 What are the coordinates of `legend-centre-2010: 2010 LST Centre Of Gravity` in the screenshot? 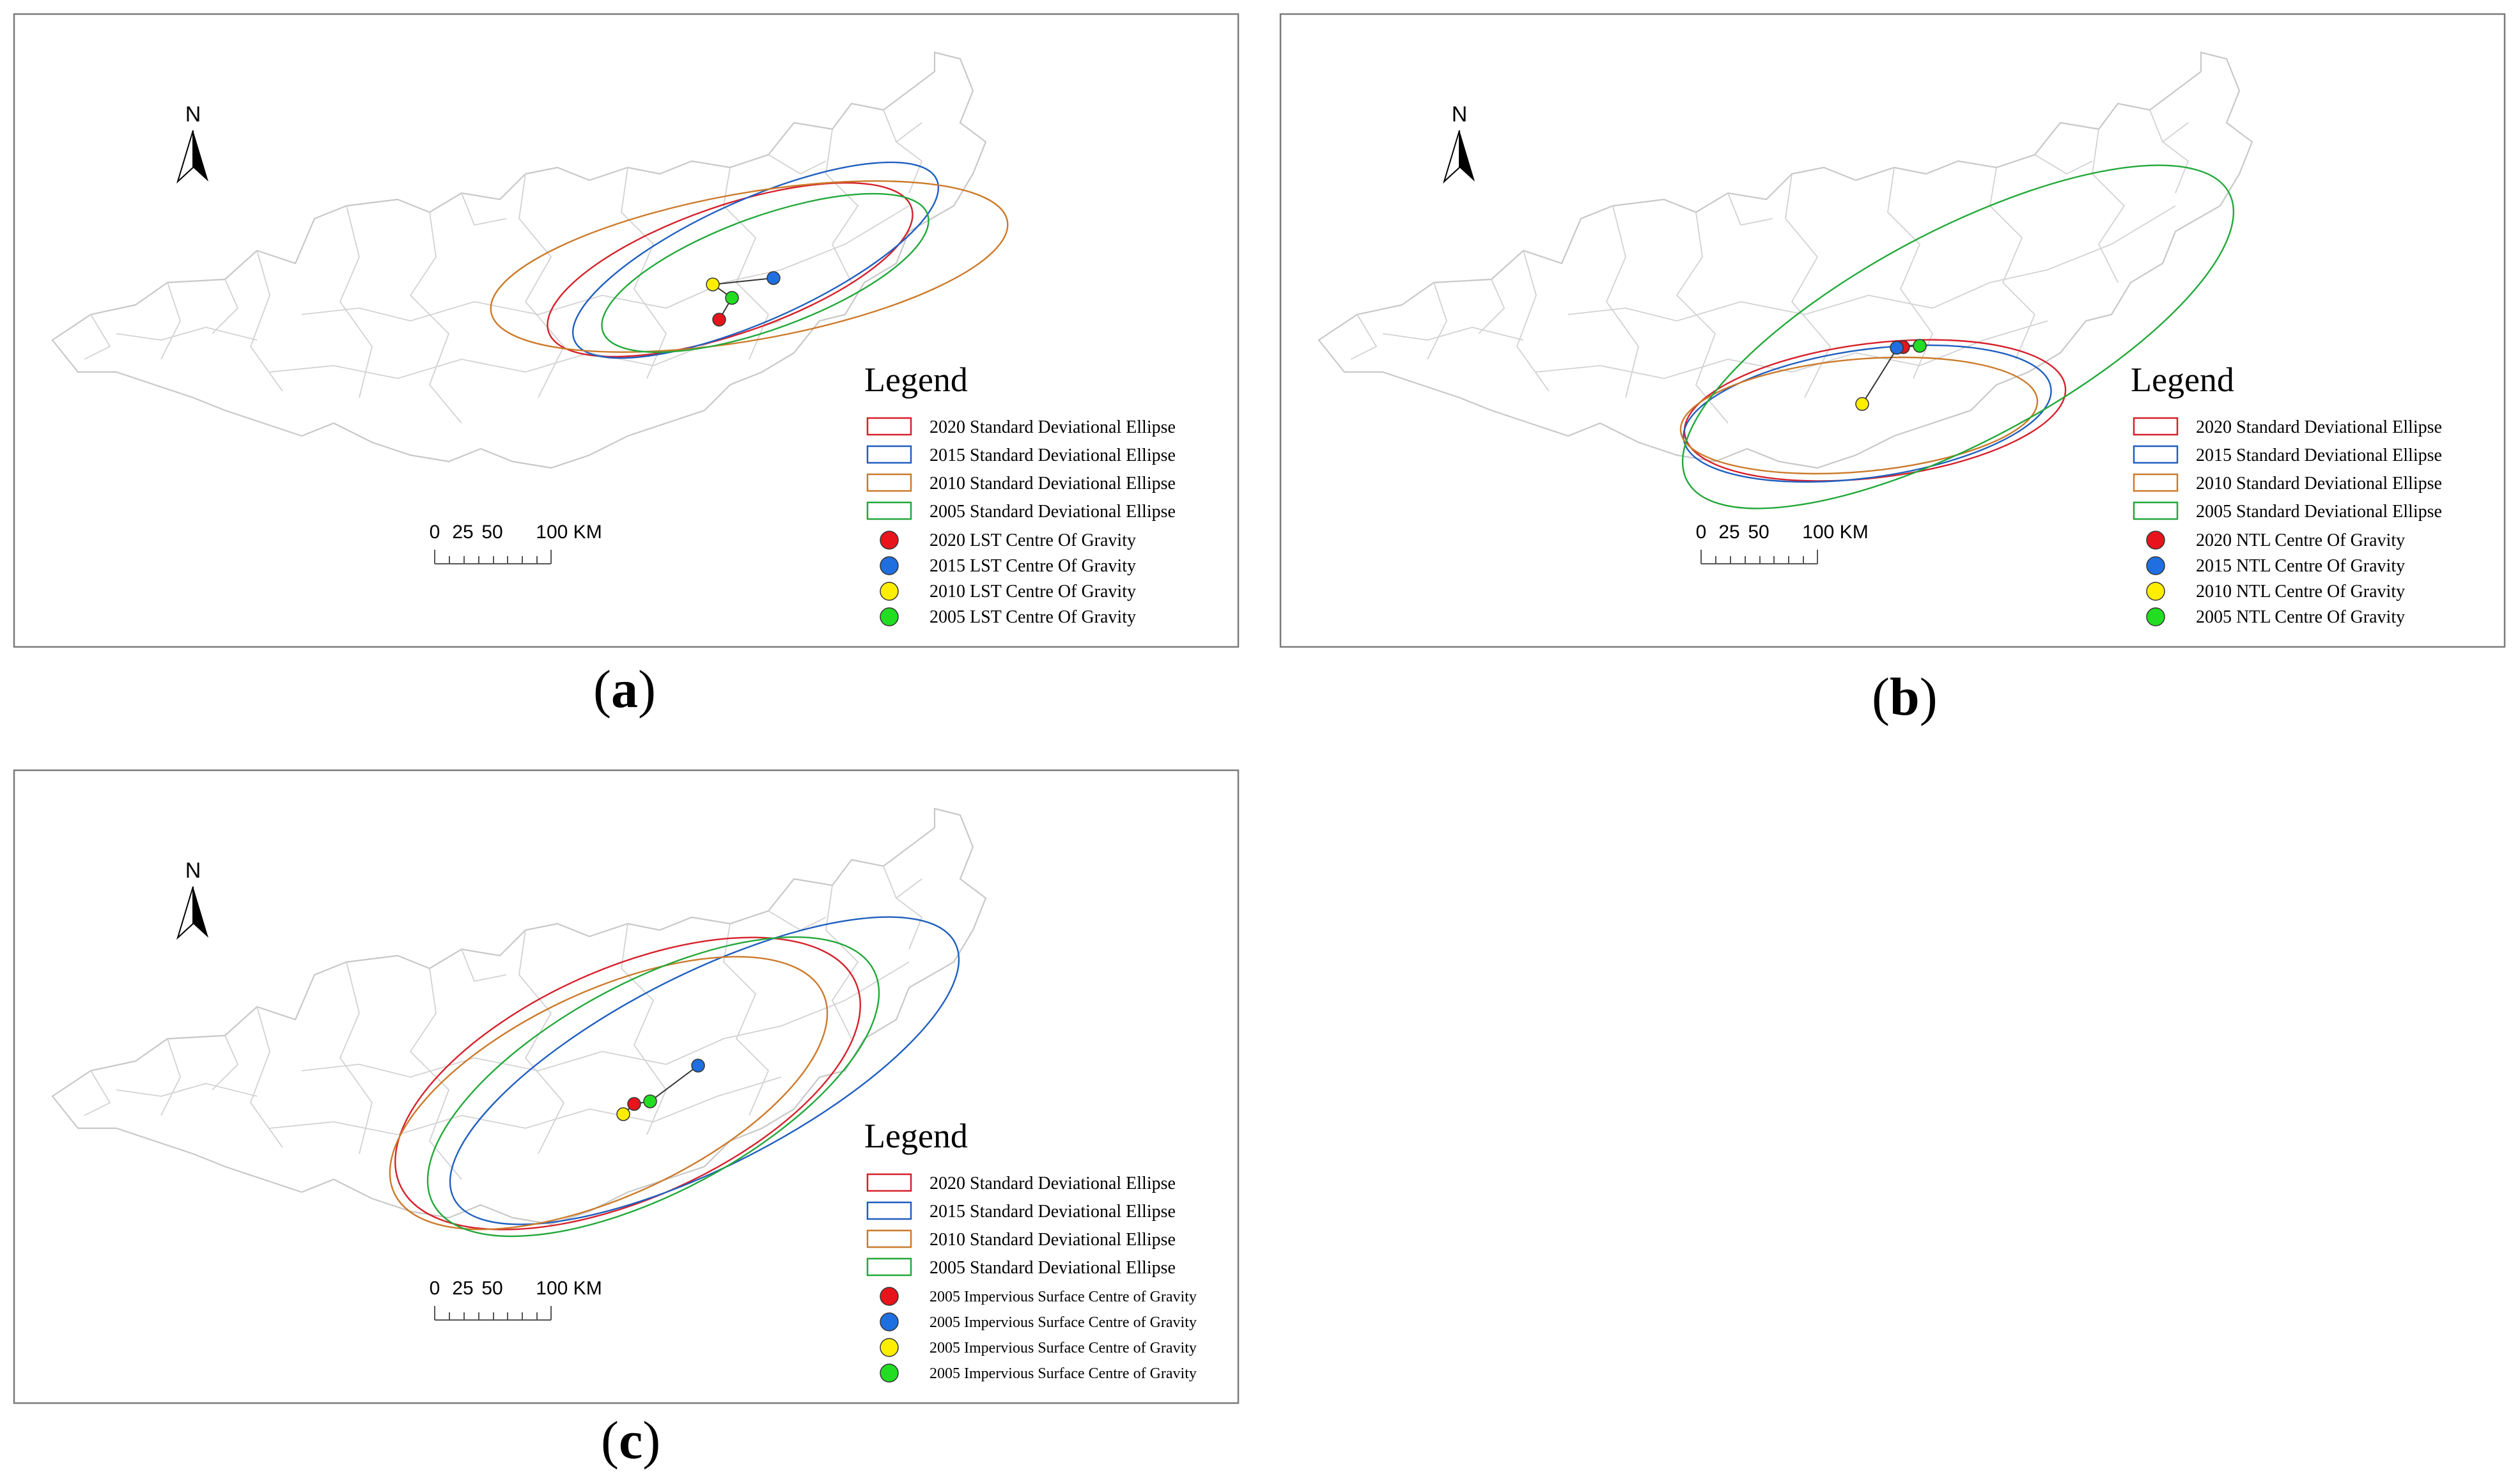 It's located at (1032, 592).